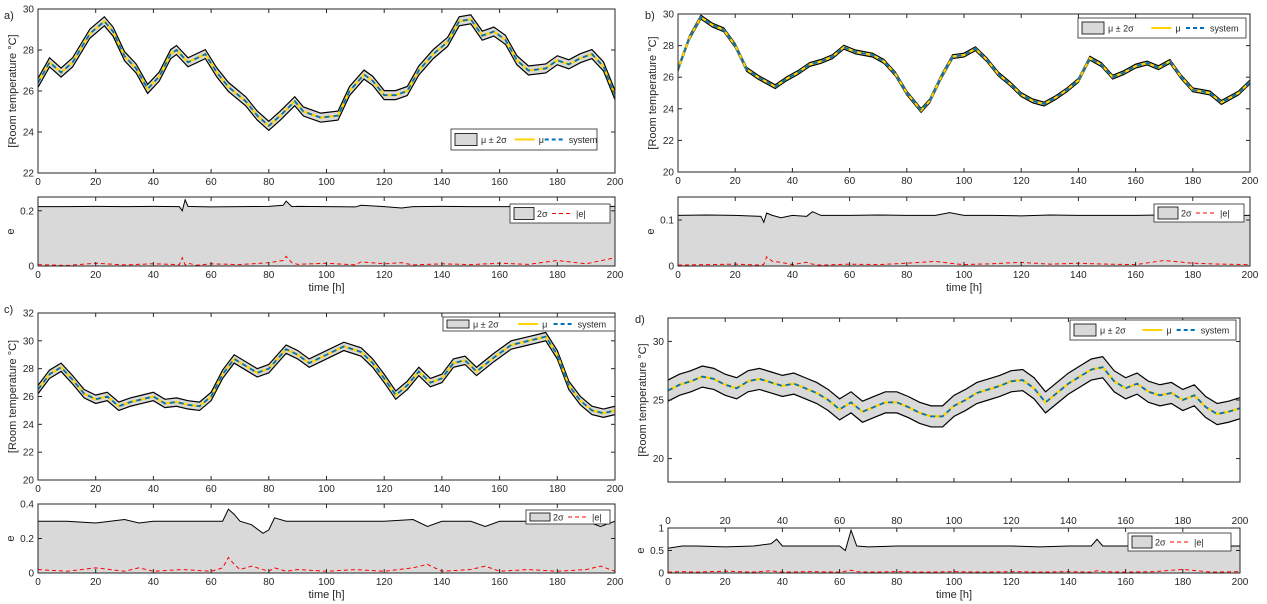  What do you see at coordinates (954, 402) in the screenshot?
I see `band-lower-edge` at bounding box center [954, 402].